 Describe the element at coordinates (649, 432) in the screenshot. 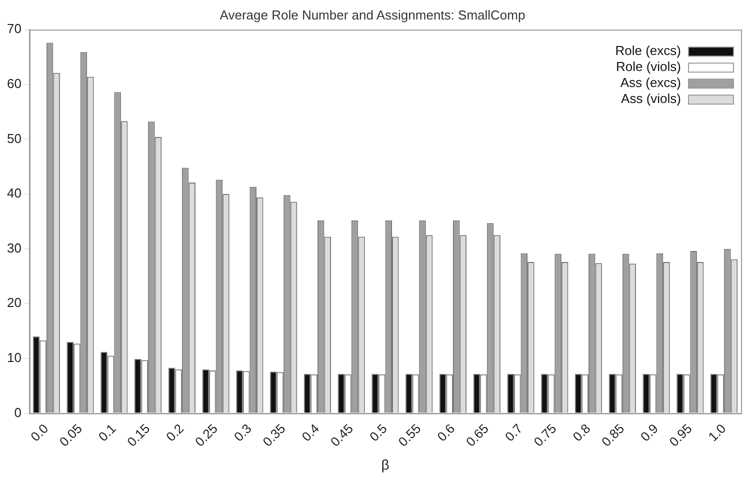

I see `x-tick-label: 0.9` at that location.